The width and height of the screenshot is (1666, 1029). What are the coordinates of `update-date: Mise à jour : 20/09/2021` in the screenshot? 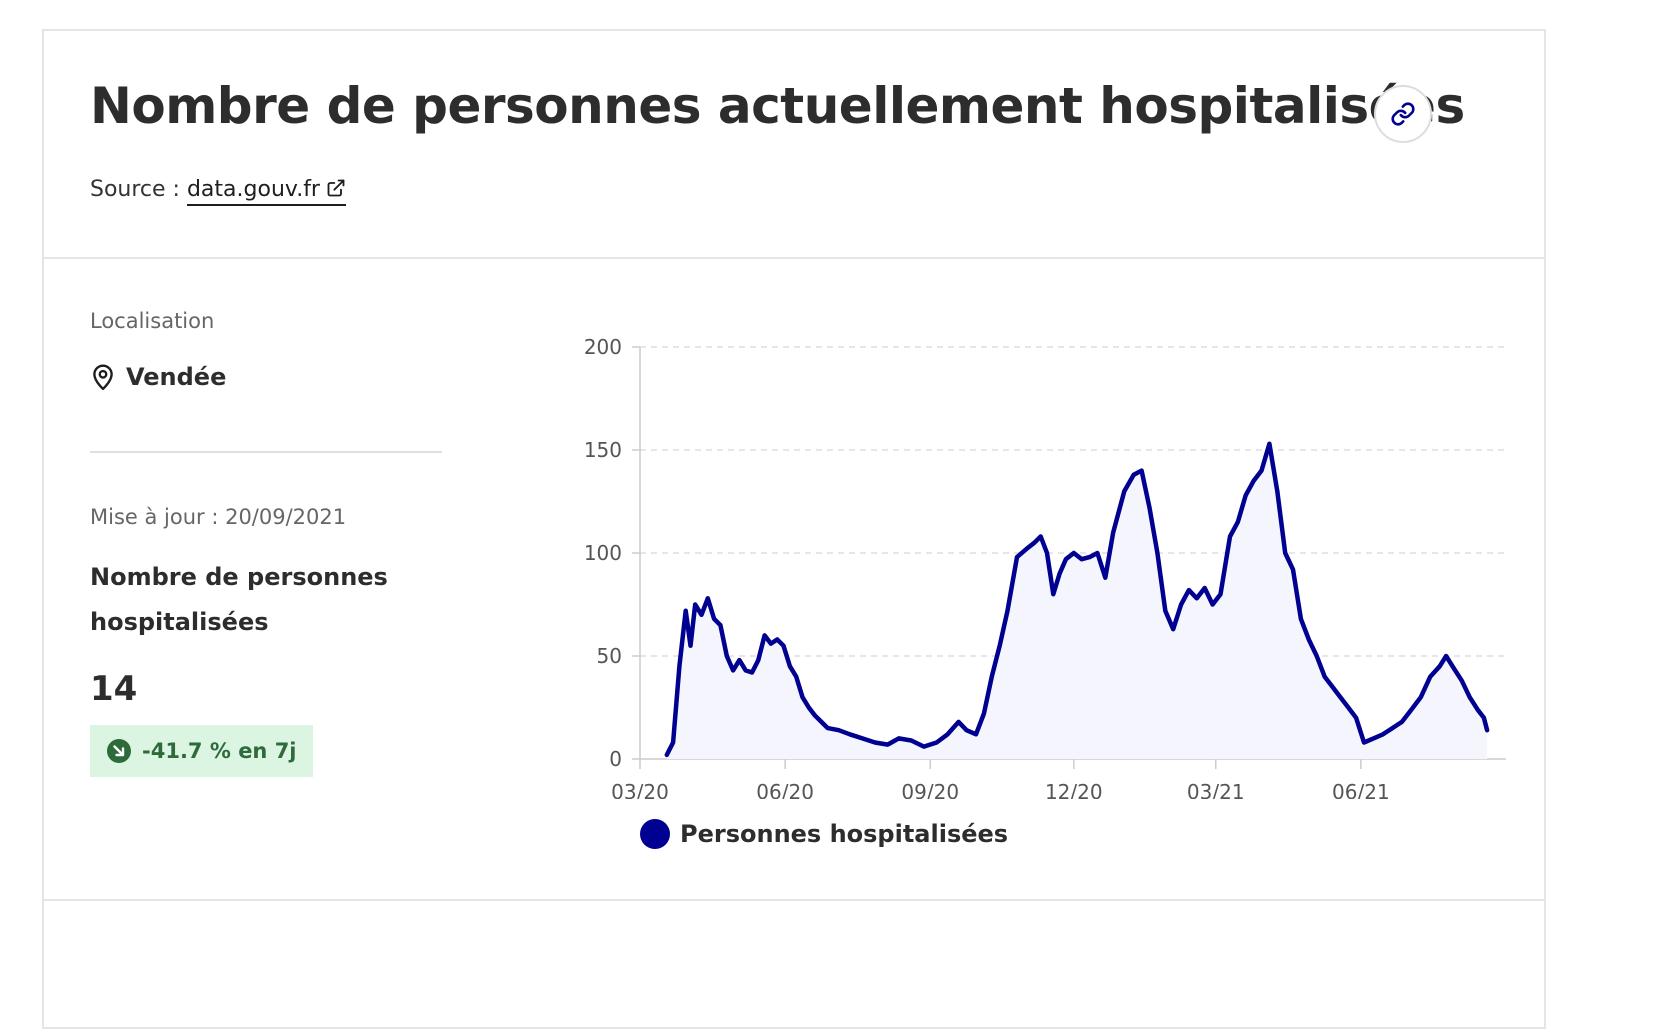 It's located at (218, 517).